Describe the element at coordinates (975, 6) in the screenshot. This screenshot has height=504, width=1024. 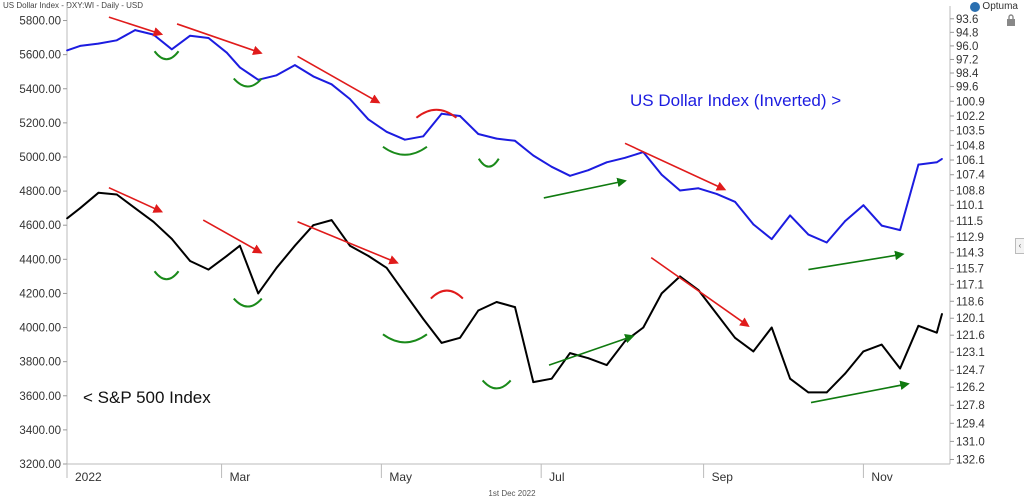
I see `optuma-logo-icon` at that location.